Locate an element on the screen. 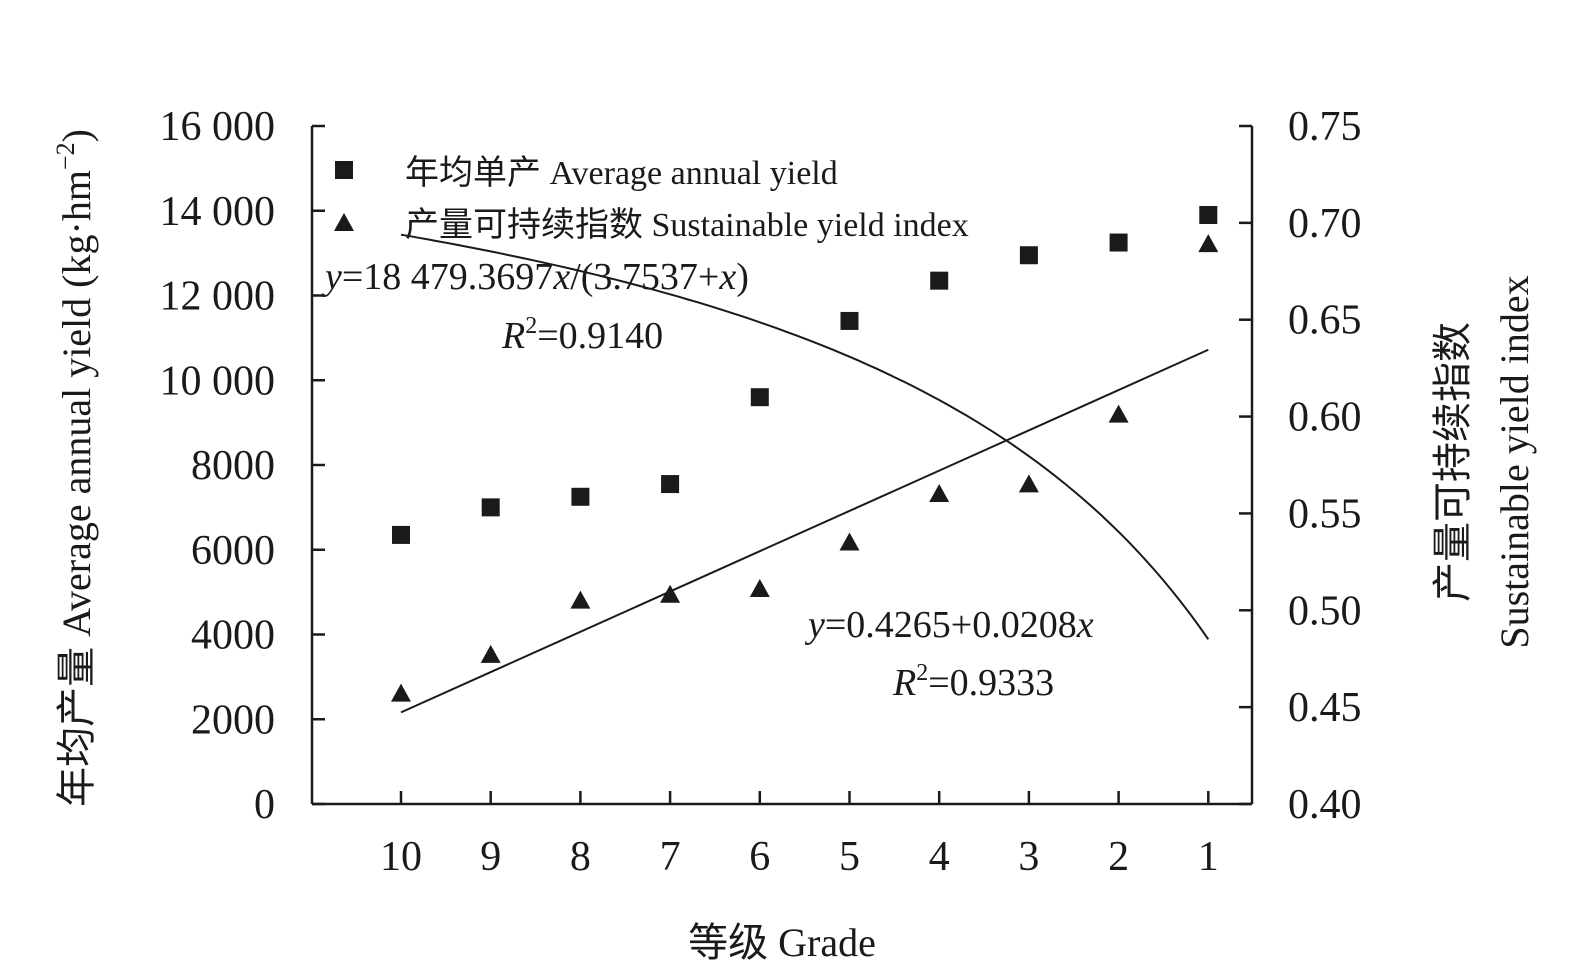 The width and height of the screenshot is (1575, 980). left-axis-title-sup: −2 is located at coordinates (65, 156).